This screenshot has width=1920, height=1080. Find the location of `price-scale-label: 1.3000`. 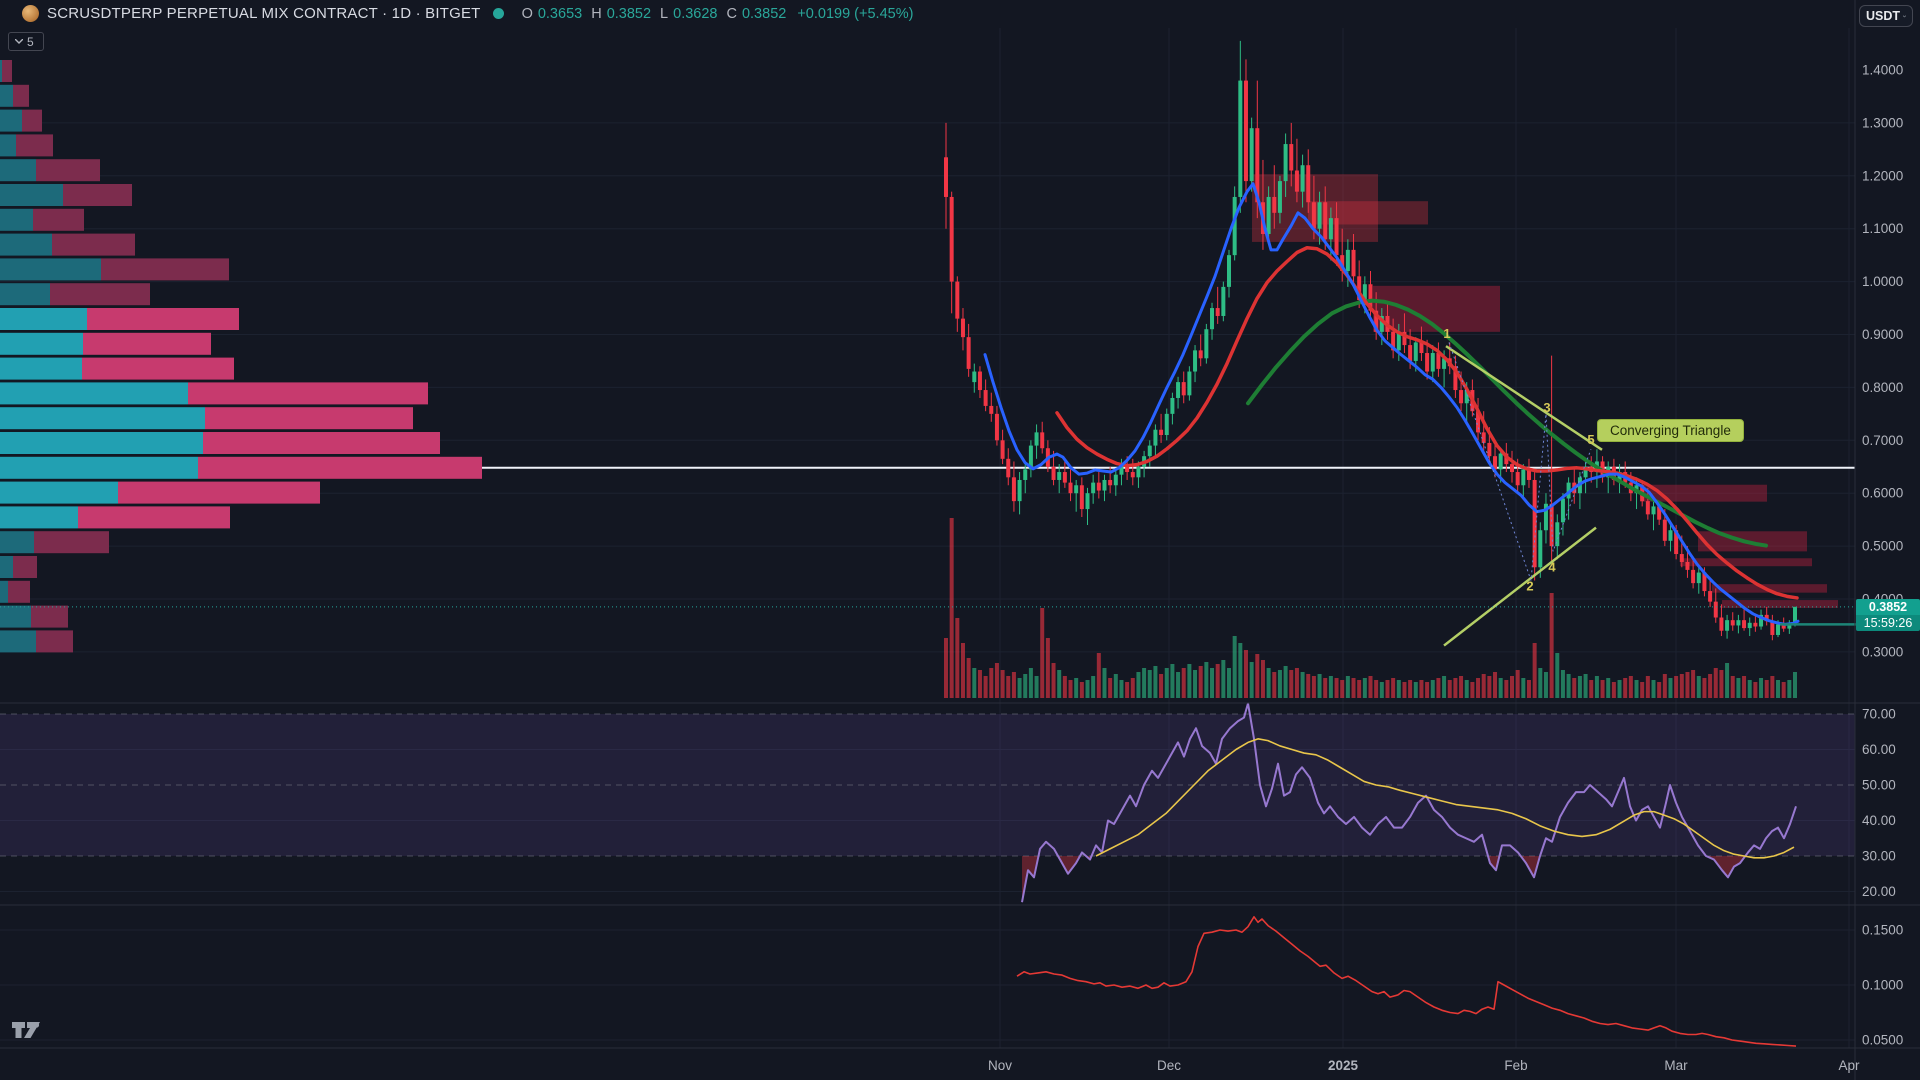

price-scale-label: 1.3000 is located at coordinates (1882, 122).